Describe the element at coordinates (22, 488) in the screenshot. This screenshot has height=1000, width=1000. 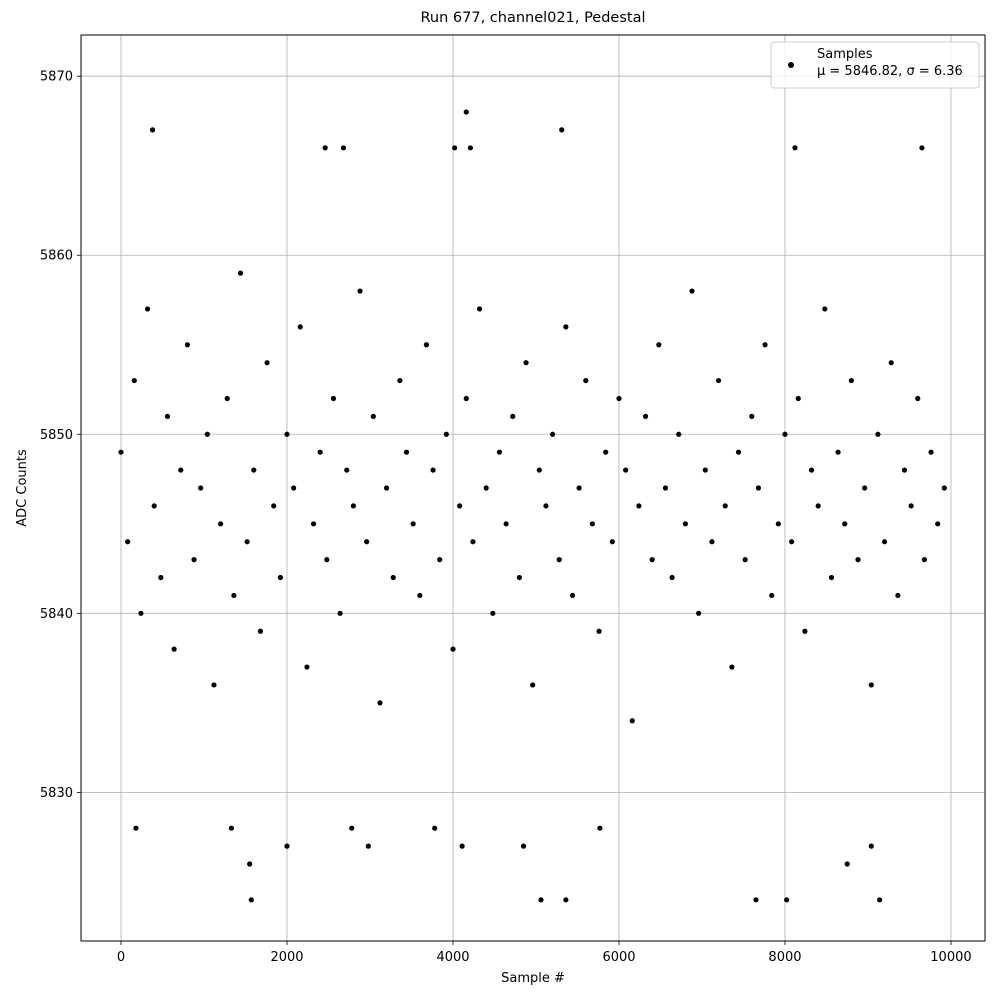
I see `y-axis-label: ADC Counts` at that location.